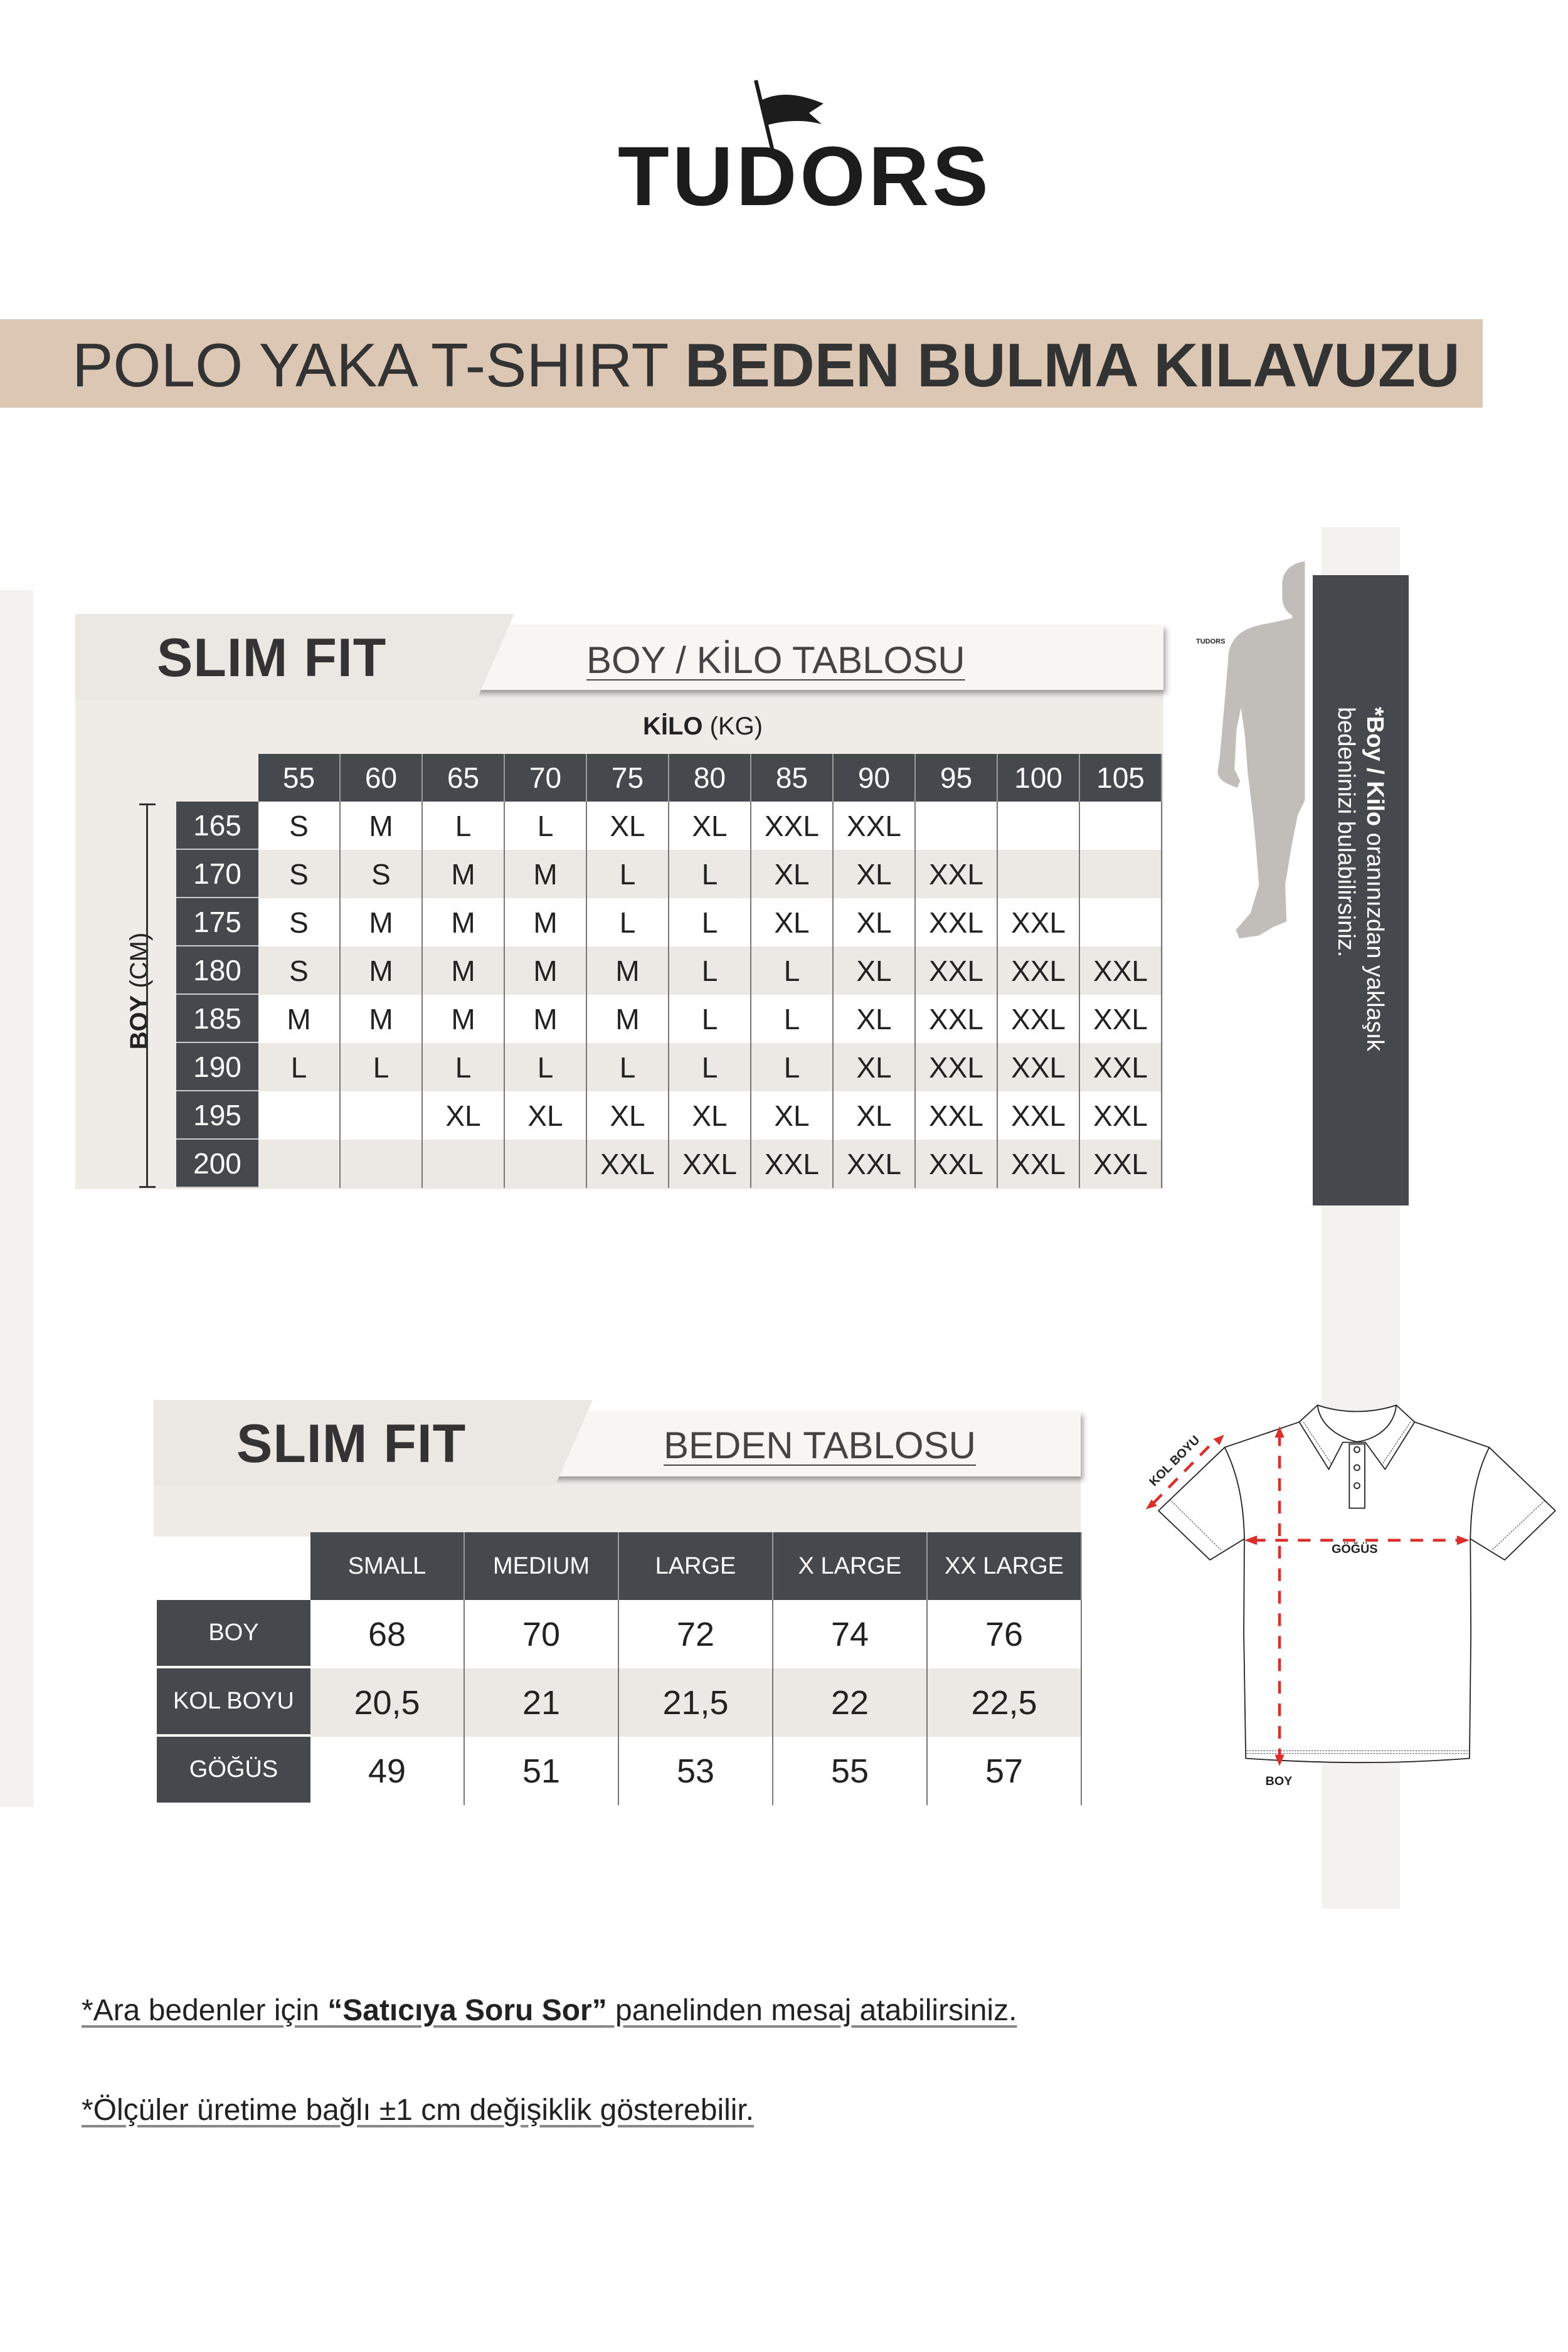  Describe the element at coordinates (370, 365) in the screenshot. I see `title-light: POLO YAKA T-SHIRT` at that location.